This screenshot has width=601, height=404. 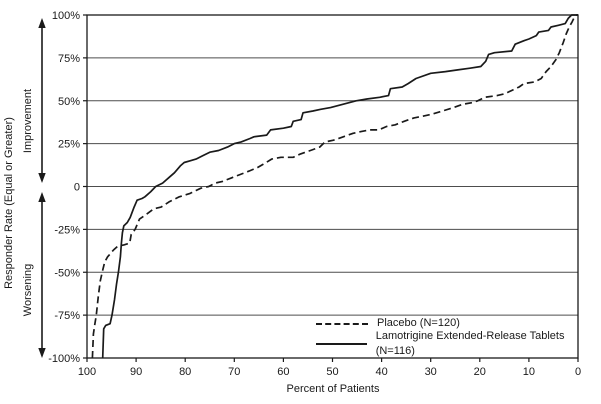 I want to click on x-tick-label: 0, so click(x=578, y=372).